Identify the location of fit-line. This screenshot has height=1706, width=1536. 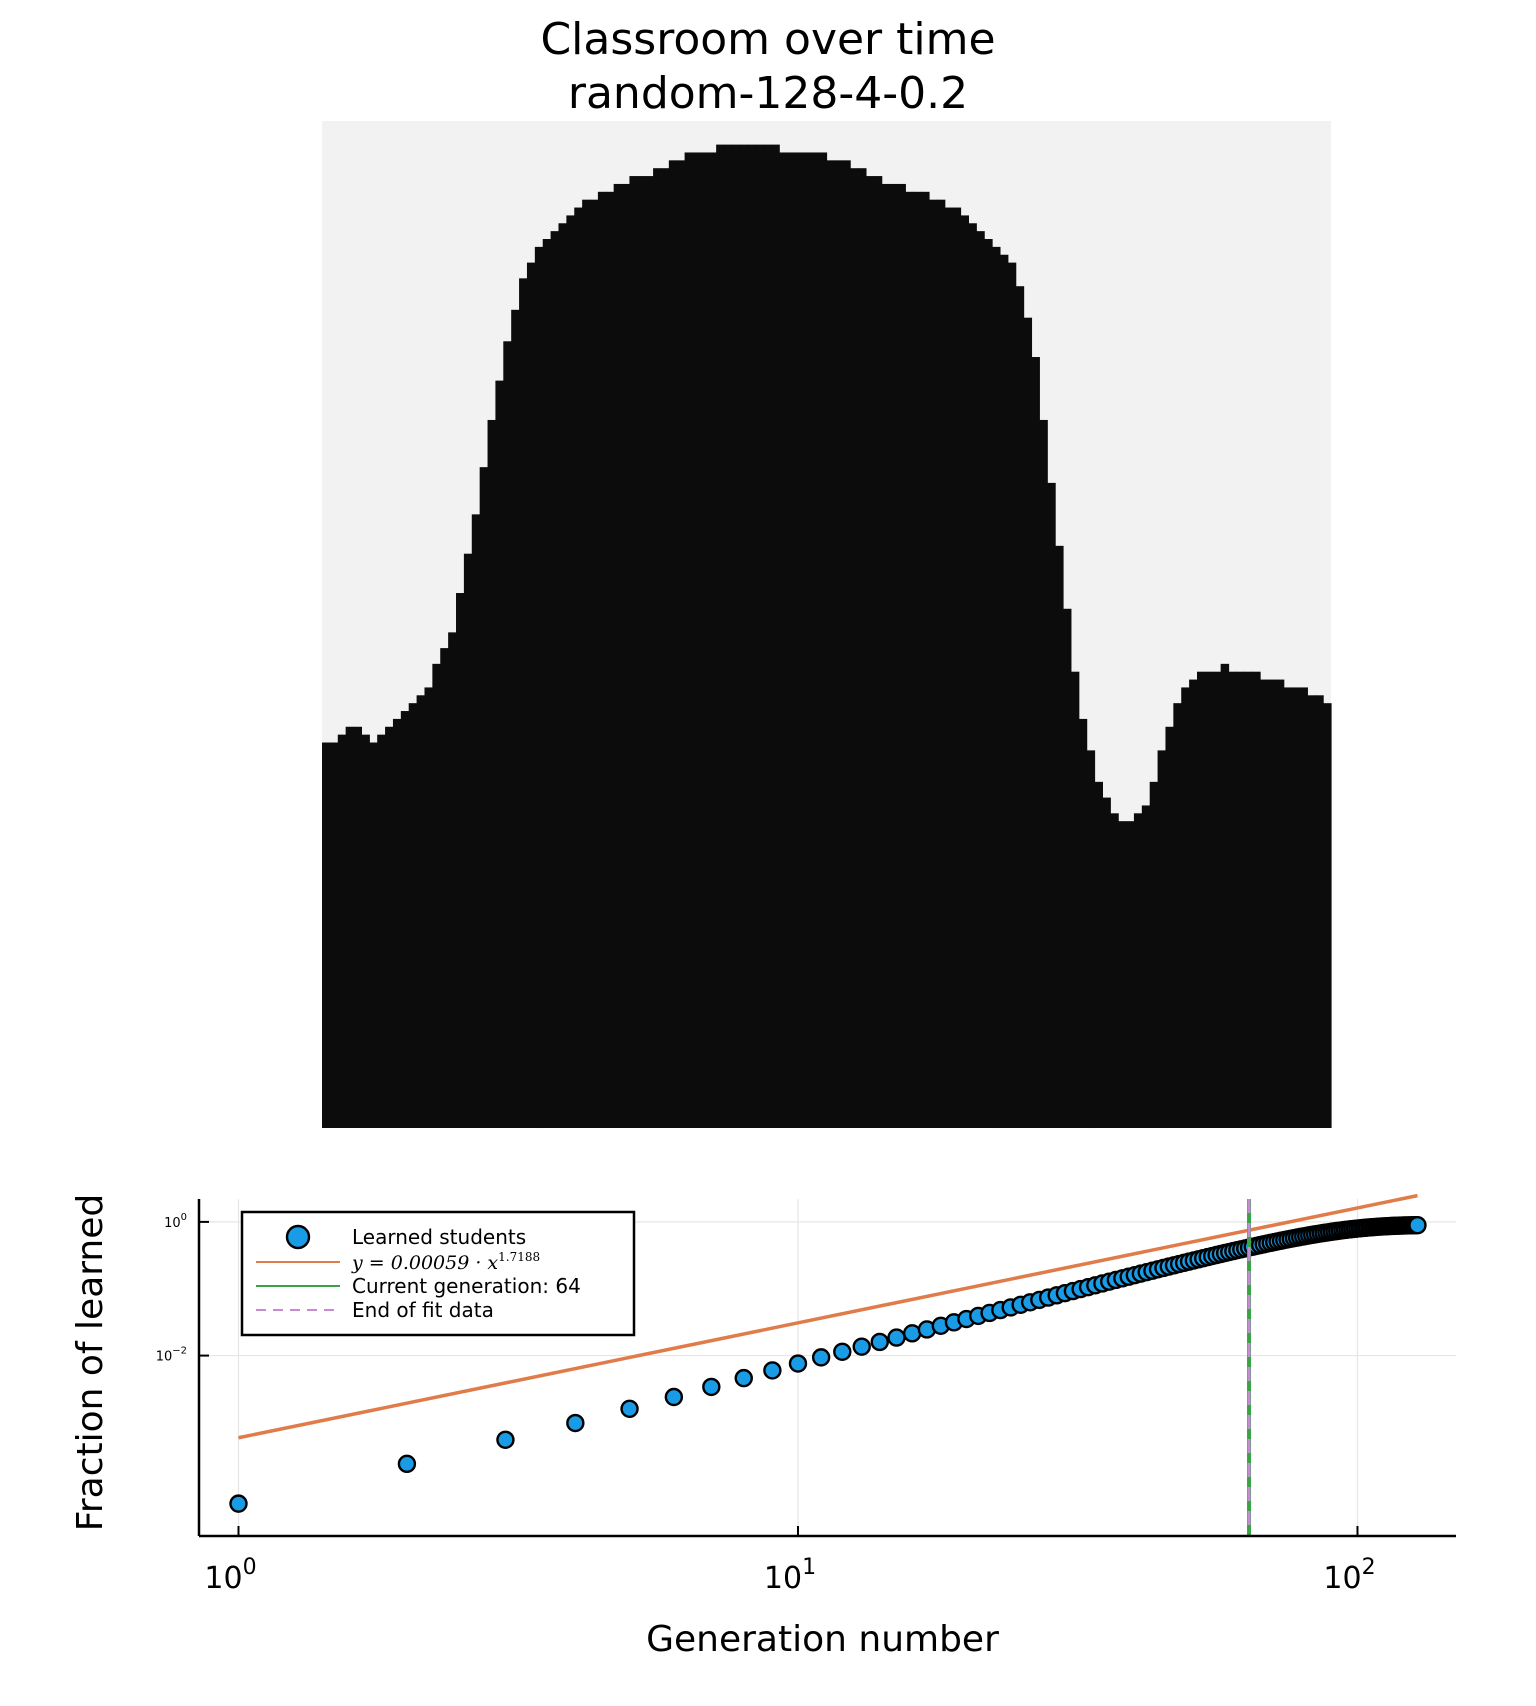
(828, 1316).